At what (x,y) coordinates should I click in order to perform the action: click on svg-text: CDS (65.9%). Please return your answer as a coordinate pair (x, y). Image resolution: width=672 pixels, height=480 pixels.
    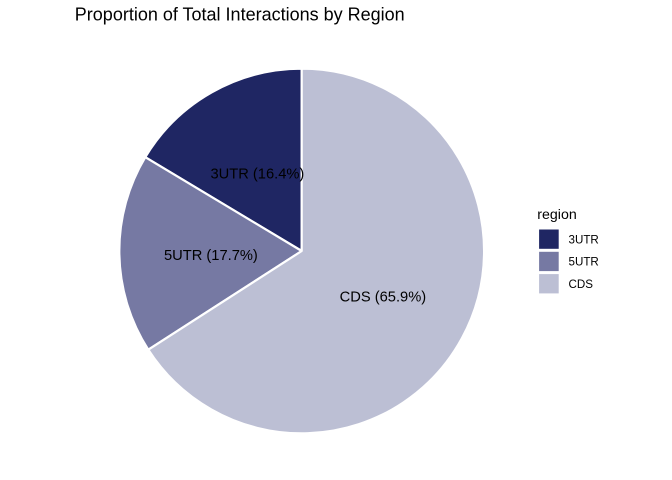
    Looking at the image, I should click on (383, 298).